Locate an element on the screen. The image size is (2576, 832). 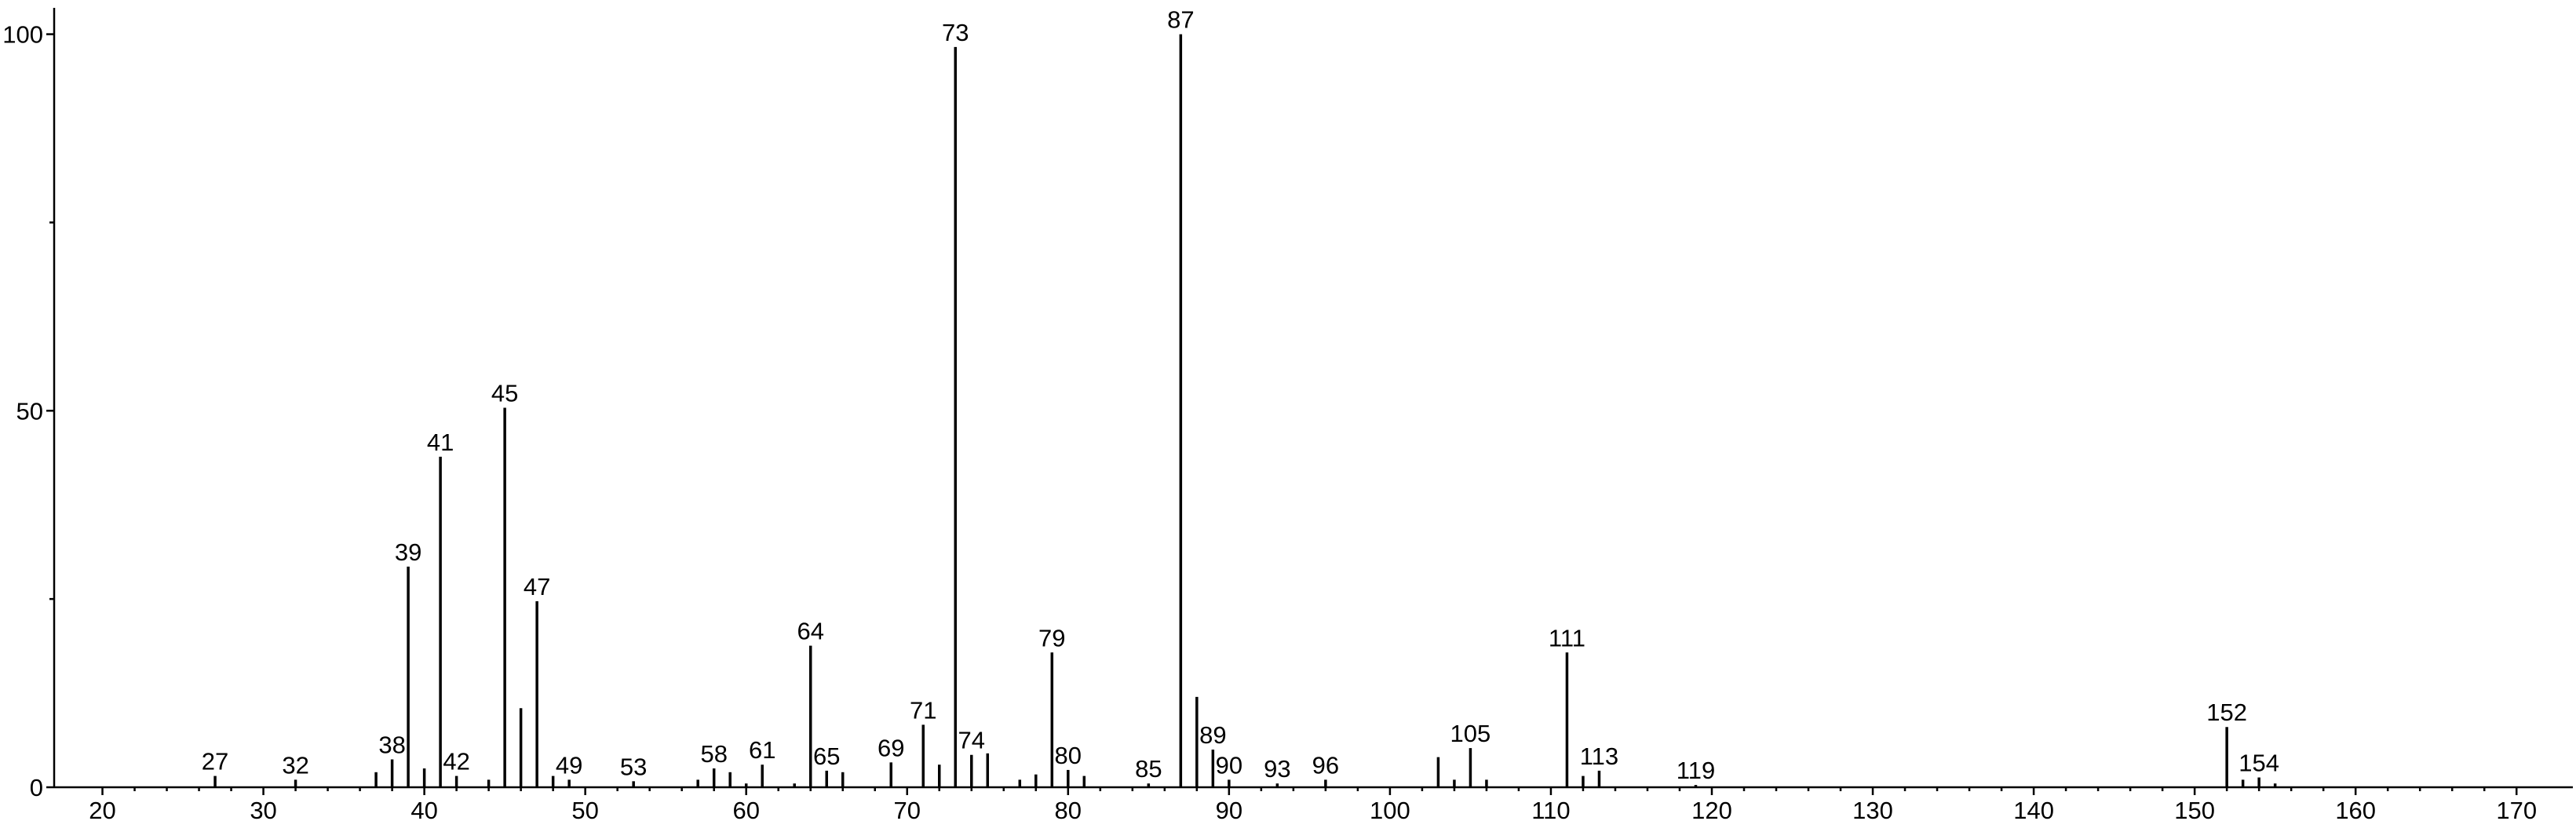
peak-label: 71 is located at coordinates (923, 710).